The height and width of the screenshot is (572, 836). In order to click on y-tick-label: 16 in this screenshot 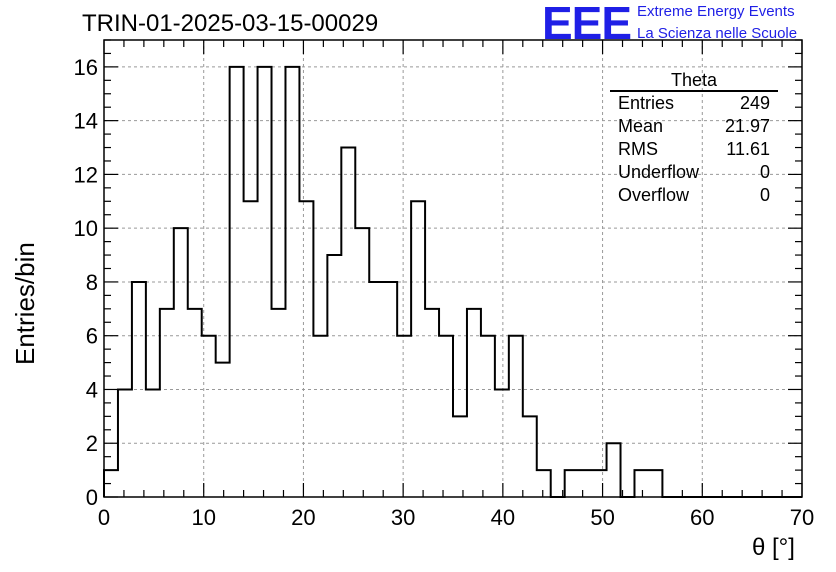, I will do `click(86, 67)`.